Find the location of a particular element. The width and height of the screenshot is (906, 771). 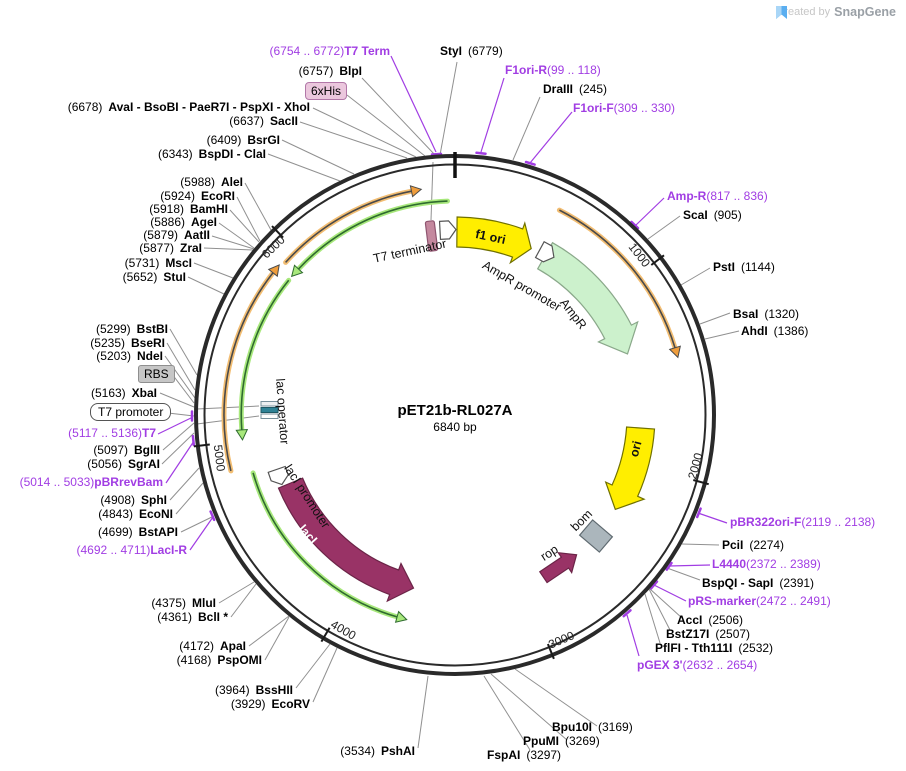

watermark-brand: SnapGene is located at coordinates (865, 12).